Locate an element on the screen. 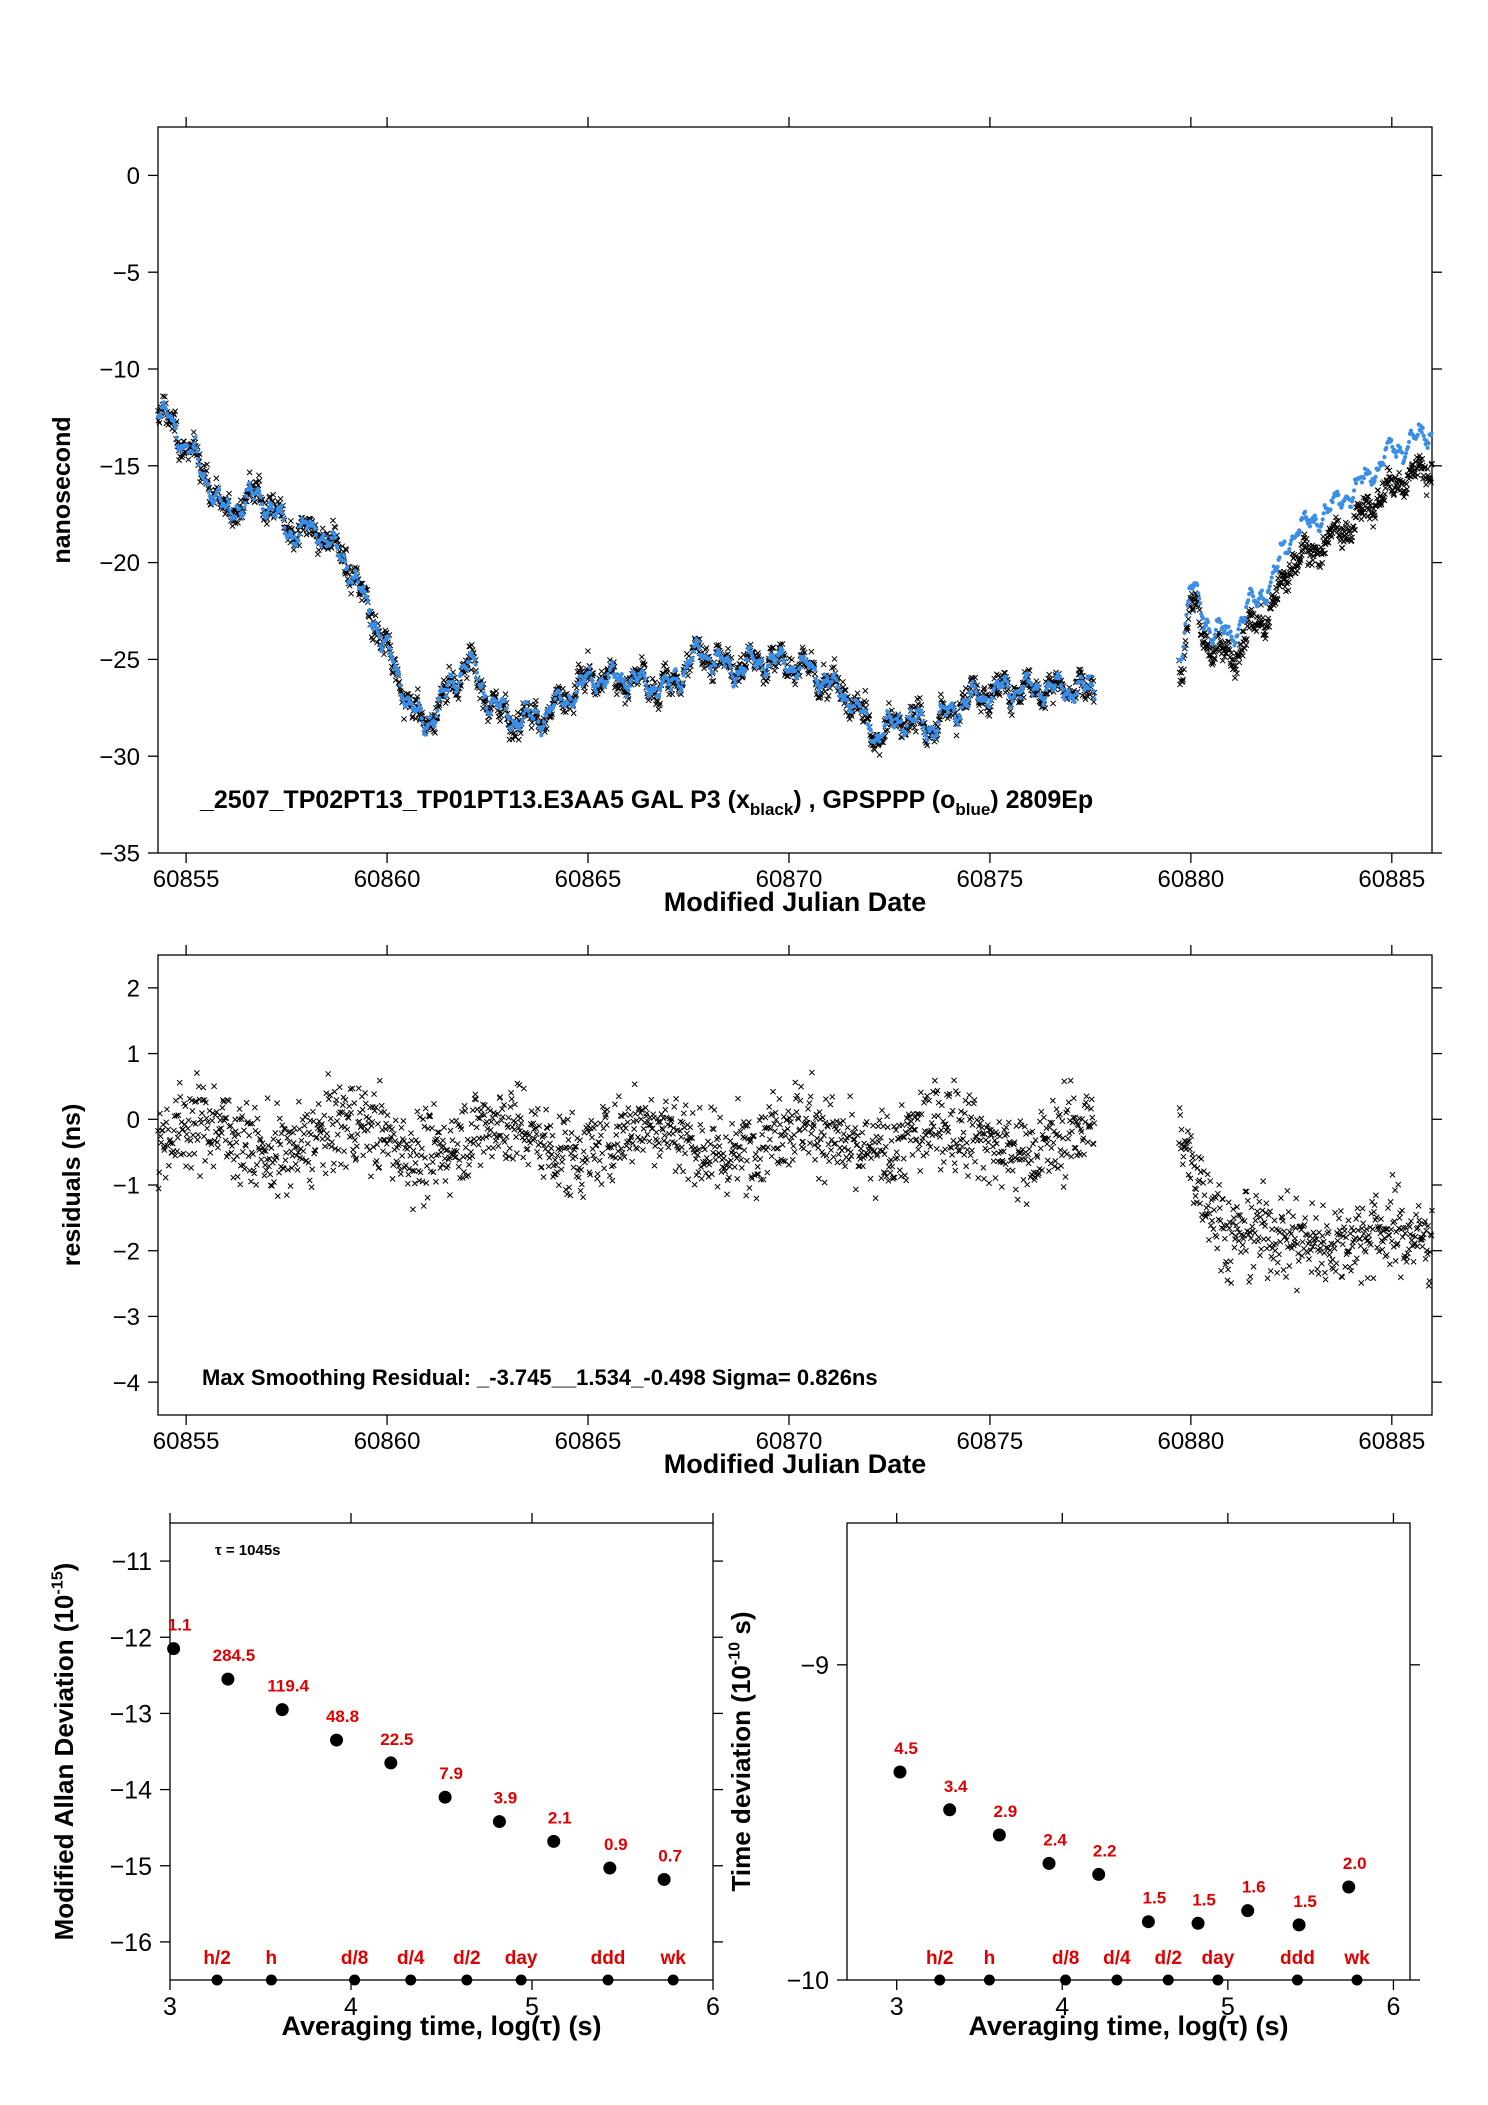 This screenshot has width=1488, height=2105. x-tick-label: 60855 is located at coordinates (186, 879).